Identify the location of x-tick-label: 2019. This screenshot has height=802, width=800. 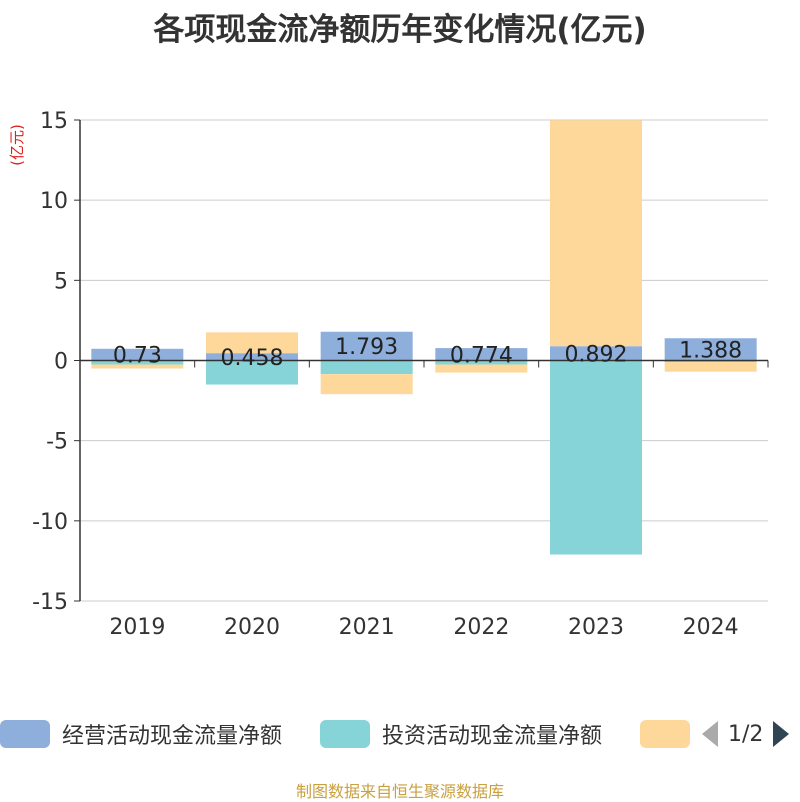
(137, 627).